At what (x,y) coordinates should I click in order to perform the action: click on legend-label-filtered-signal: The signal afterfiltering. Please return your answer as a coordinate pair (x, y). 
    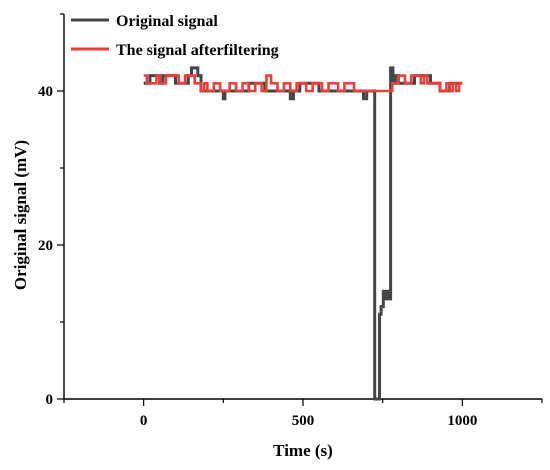
    Looking at the image, I should click on (197, 50).